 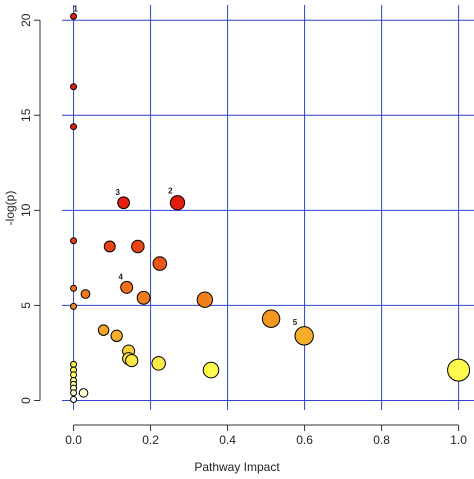 What do you see at coordinates (75, 9) in the screenshot?
I see `point-label: 1` at bounding box center [75, 9].